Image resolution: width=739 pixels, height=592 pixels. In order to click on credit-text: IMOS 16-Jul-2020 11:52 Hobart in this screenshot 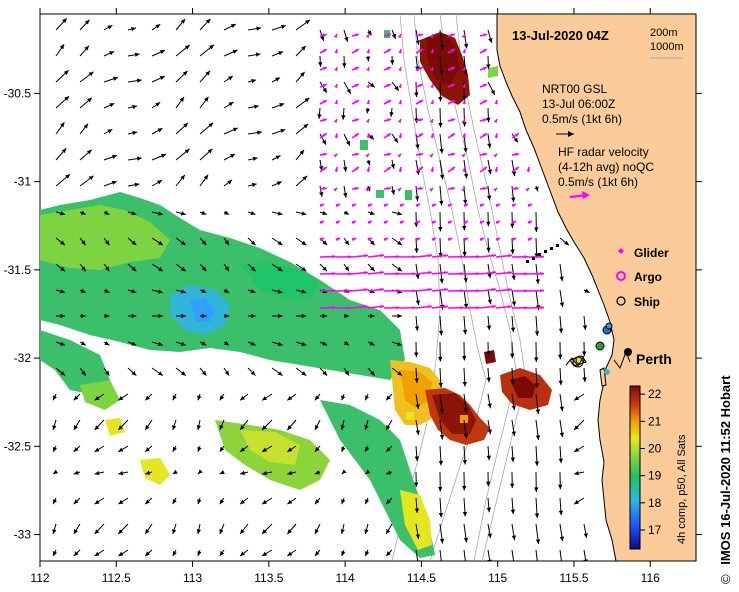, I will do `click(725, 470)`.